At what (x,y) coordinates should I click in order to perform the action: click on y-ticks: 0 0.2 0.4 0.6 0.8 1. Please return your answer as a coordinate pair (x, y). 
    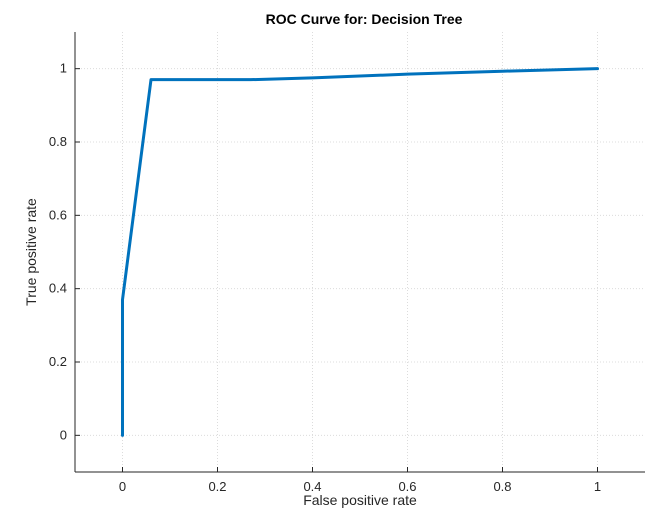
    Looking at the image, I should click on (64, 251).